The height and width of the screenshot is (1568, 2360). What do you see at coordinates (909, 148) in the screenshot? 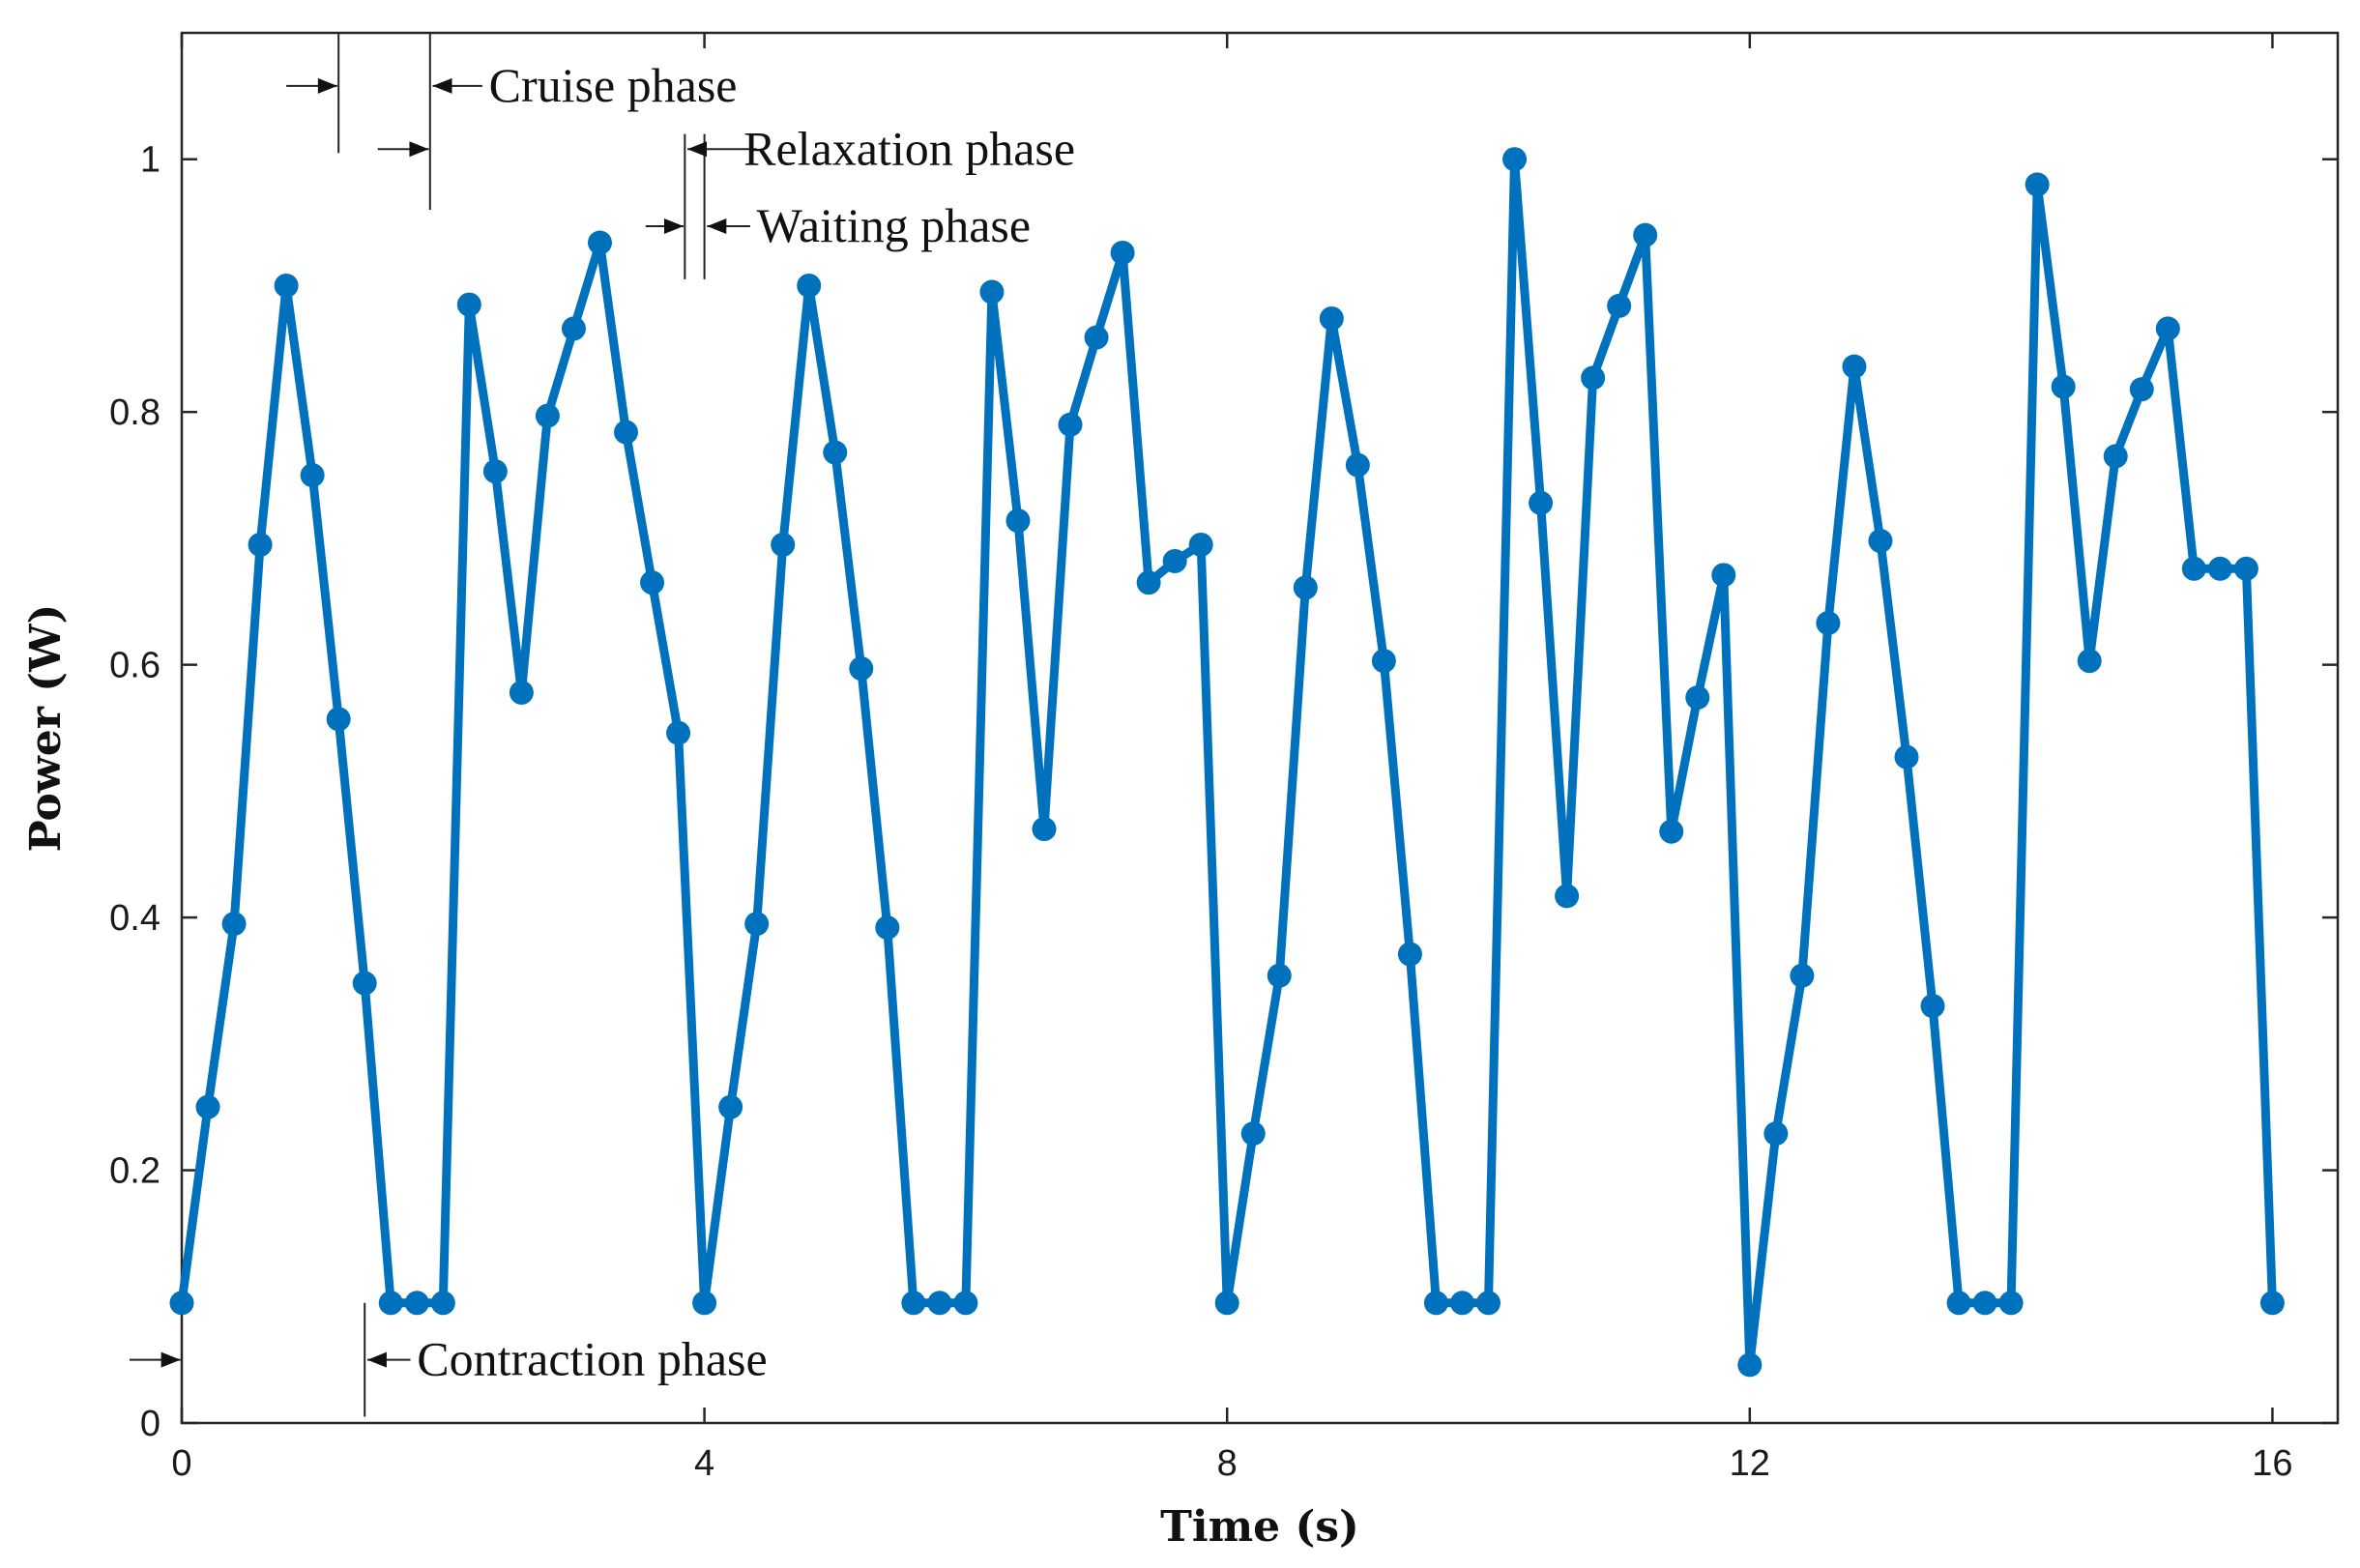
I see `phase-annotation-label: Relaxation phase` at bounding box center [909, 148].